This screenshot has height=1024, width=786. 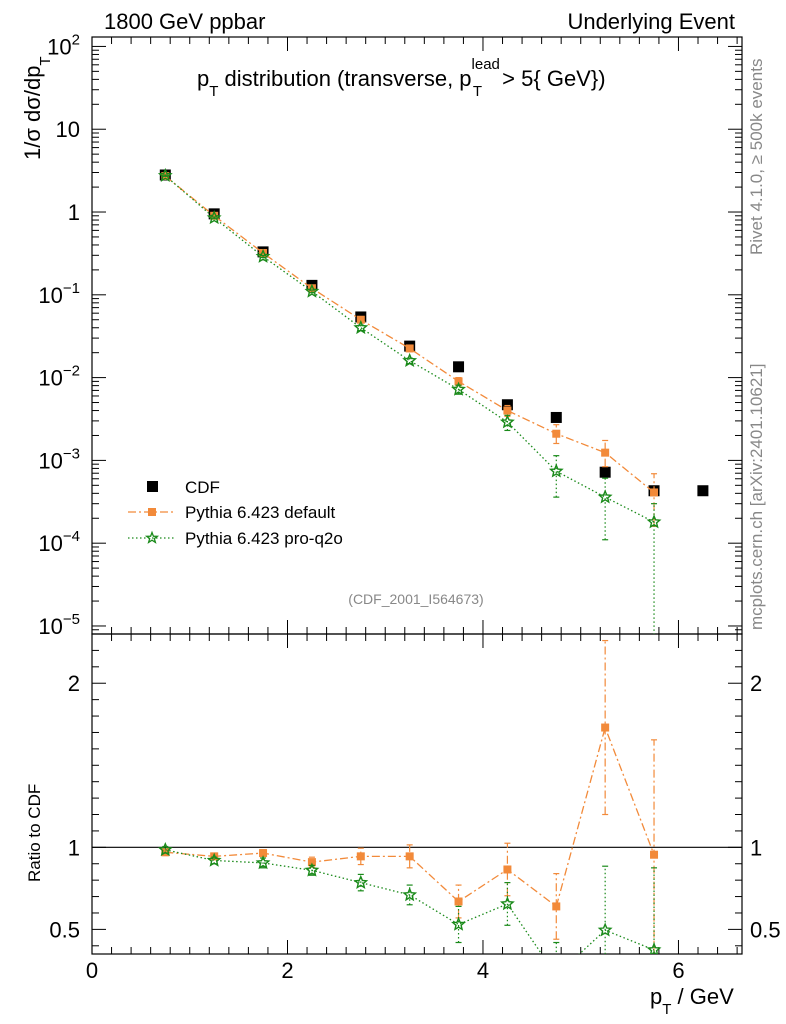 What do you see at coordinates (63, 45) in the screenshot?
I see `y-tick-label: 10²` at bounding box center [63, 45].